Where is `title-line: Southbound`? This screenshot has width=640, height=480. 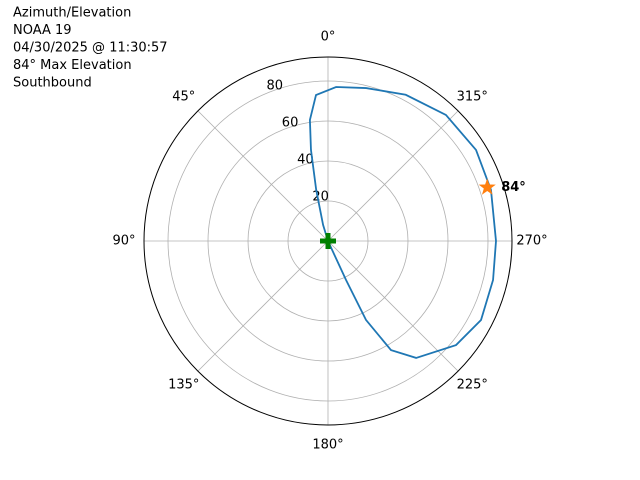
title-line: Southbound is located at coordinates (52, 83).